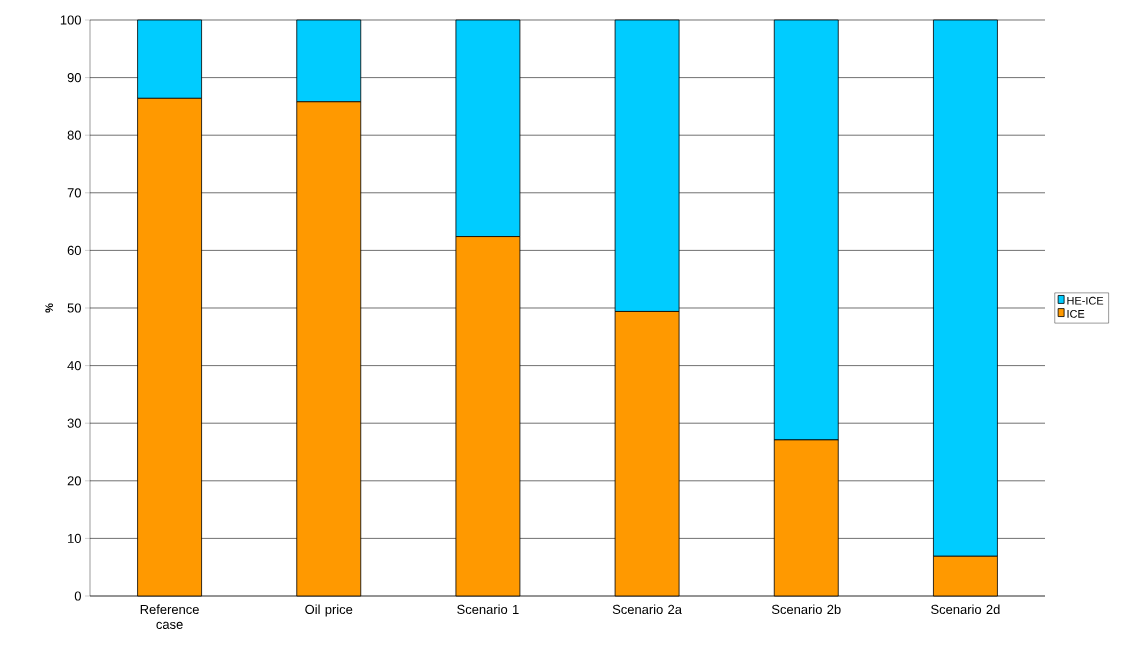  Describe the element at coordinates (647, 609) in the screenshot. I see `x-tick-label: Scenario 2a` at that location.